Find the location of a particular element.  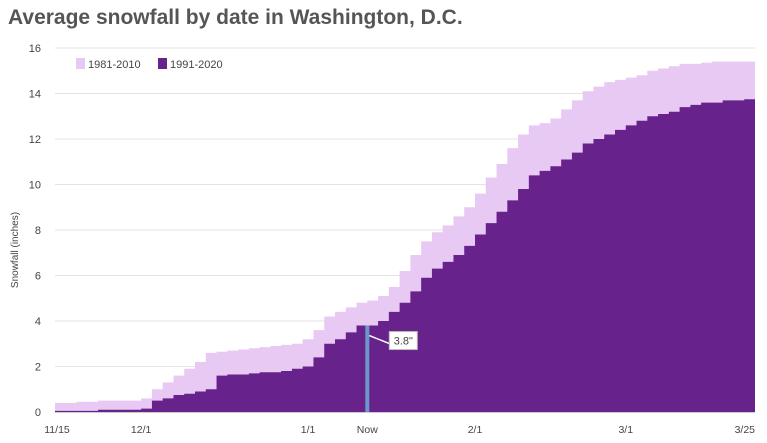

annotation-box is located at coordinates (403, 341).